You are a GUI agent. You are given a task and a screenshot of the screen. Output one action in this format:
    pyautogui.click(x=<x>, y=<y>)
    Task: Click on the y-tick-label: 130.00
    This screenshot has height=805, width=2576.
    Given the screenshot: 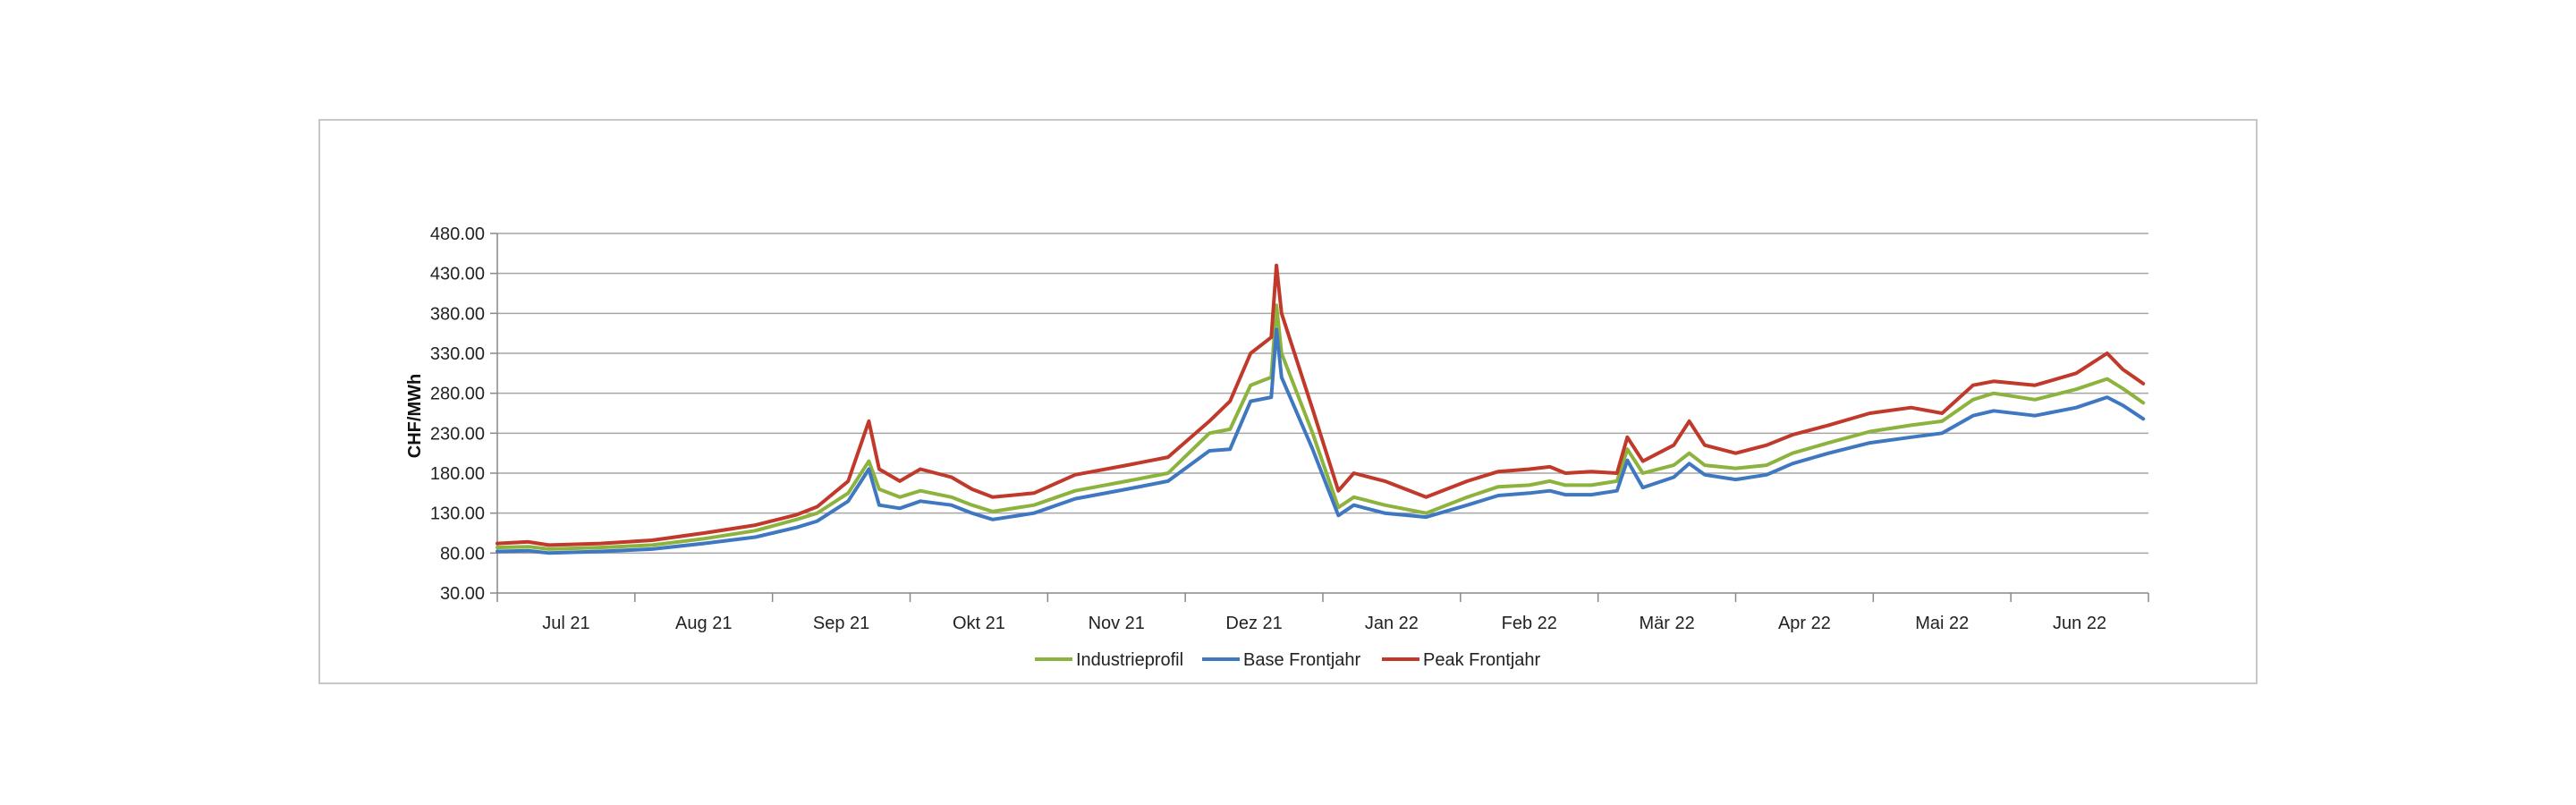 What is the action you would take?
    pyautogui.click(x=457, y=514)
    